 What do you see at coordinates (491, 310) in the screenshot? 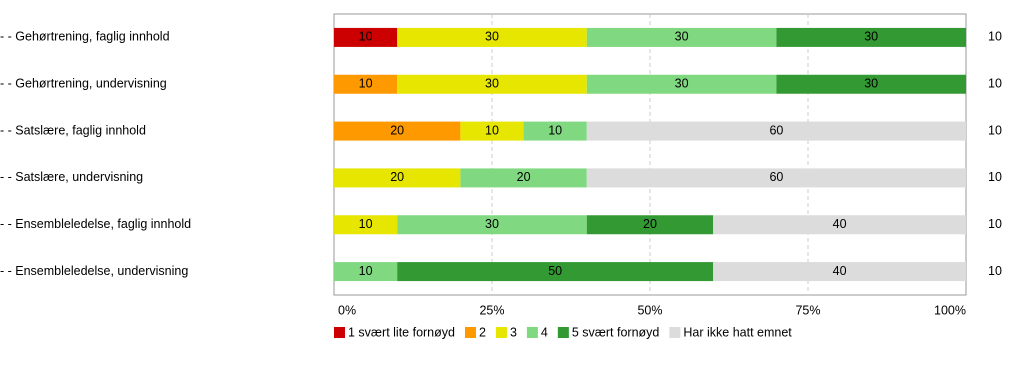
I see `x-tick-label: 25%` at bounding box center [491, 310].